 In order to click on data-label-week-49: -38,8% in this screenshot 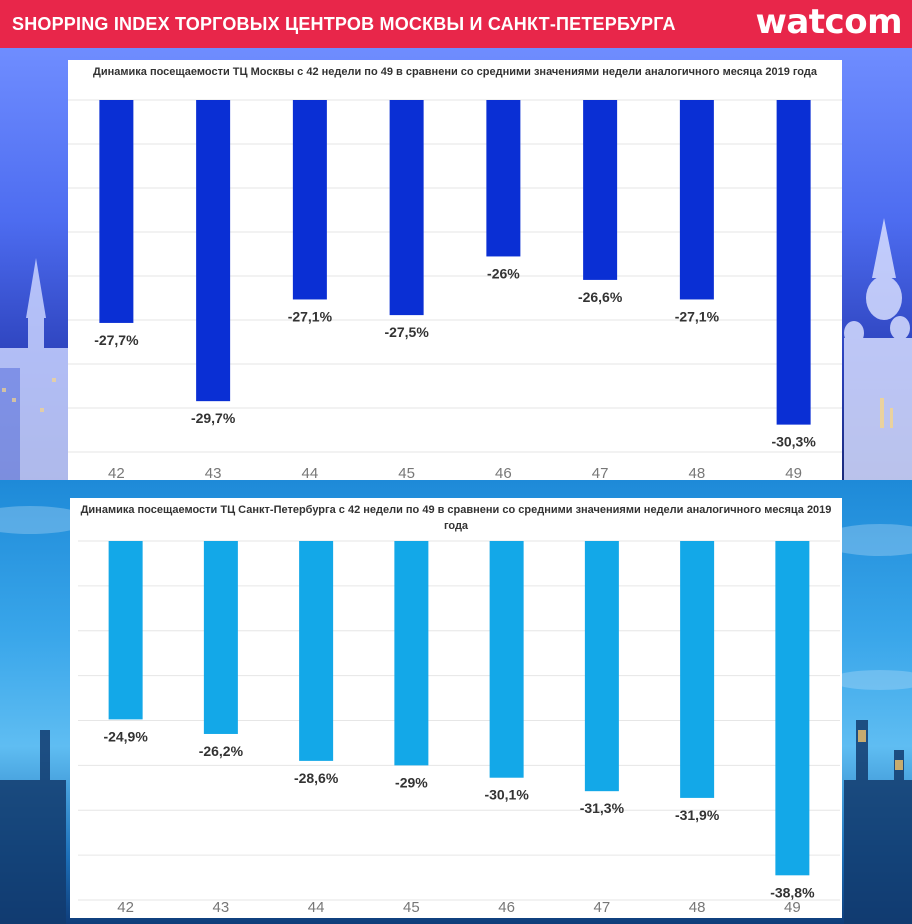, I will do `click(792, 892)`.